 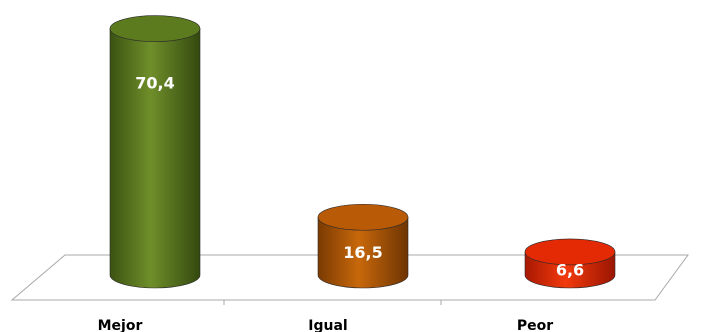 I want to click on x-tick-label: Igual, so click(x=327, y=325).